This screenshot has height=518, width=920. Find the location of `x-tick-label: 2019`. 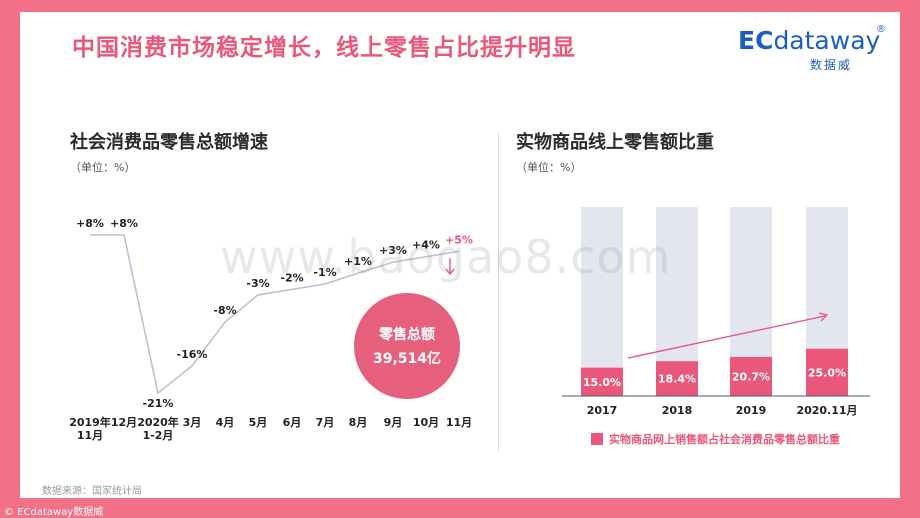

x-tick-label: 2019 is located at coordinates (751, 410).